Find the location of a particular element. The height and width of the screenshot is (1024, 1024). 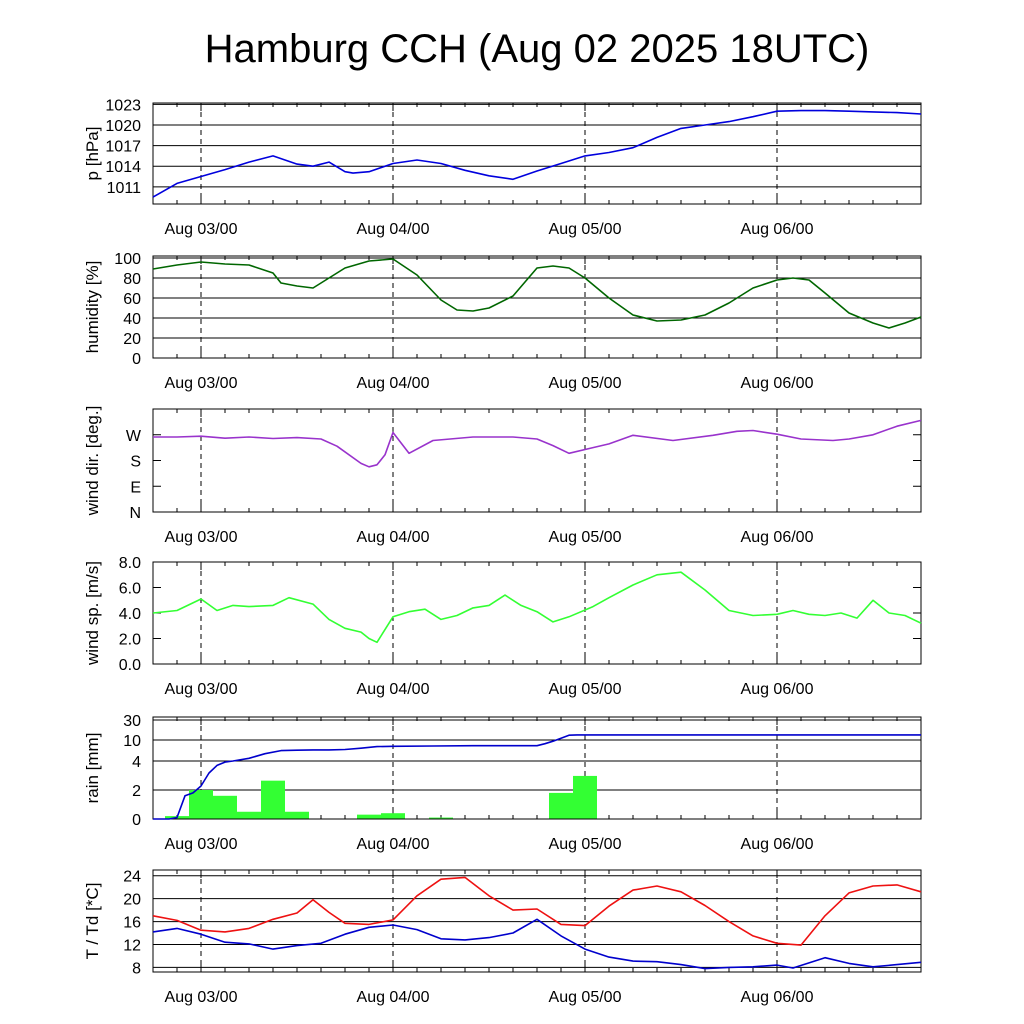

y-tick-label: 0.0 is located at coordinates (130, 665).